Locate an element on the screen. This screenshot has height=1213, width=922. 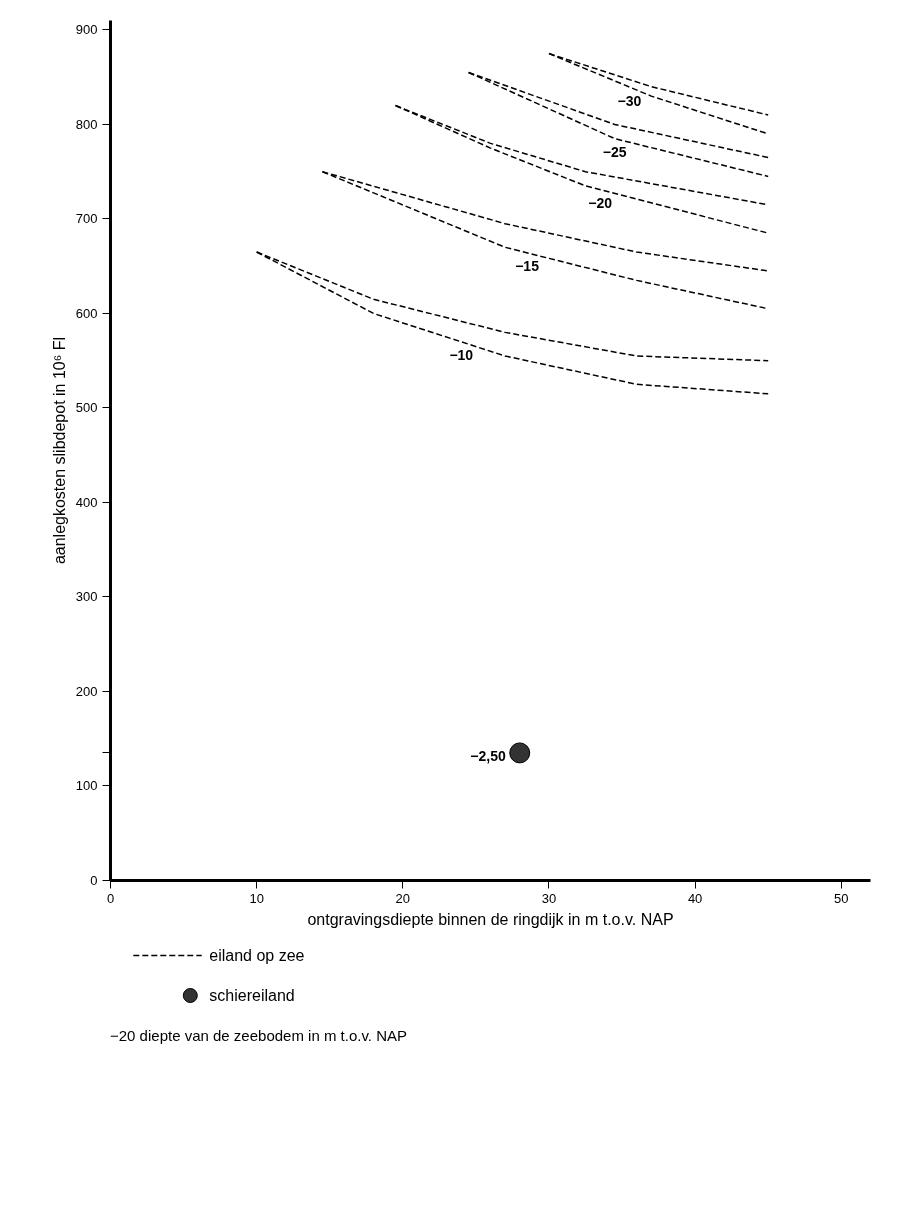
annotation: −10 is located at coordinates (461, 354).